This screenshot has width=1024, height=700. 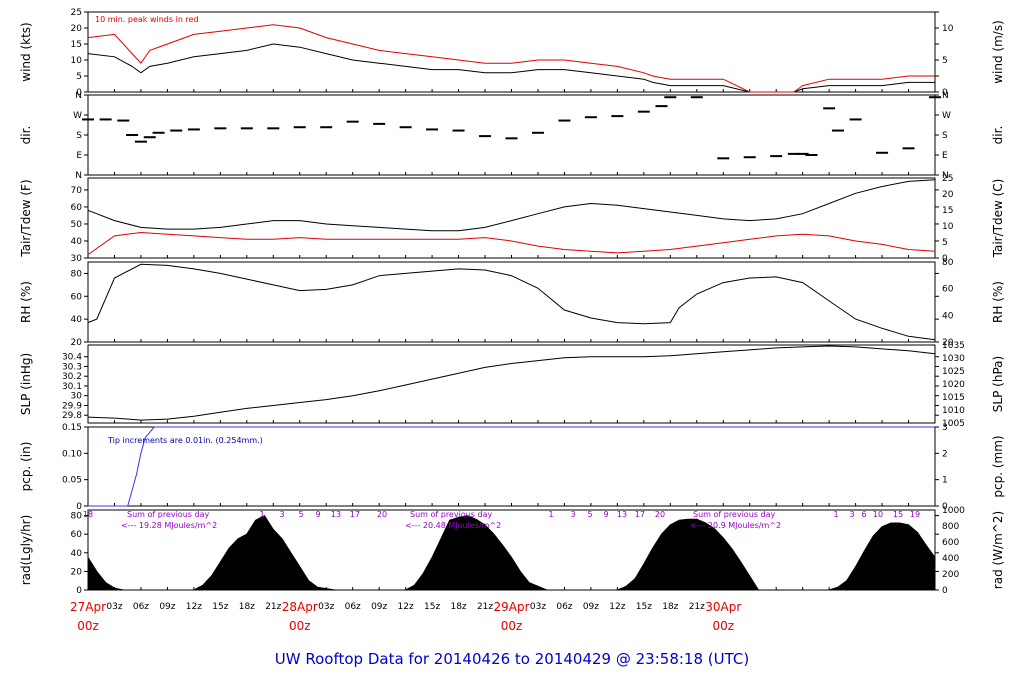 I want to click on y-axis-label-right: Tair/Tdew (C), so click(x=998, y=219).